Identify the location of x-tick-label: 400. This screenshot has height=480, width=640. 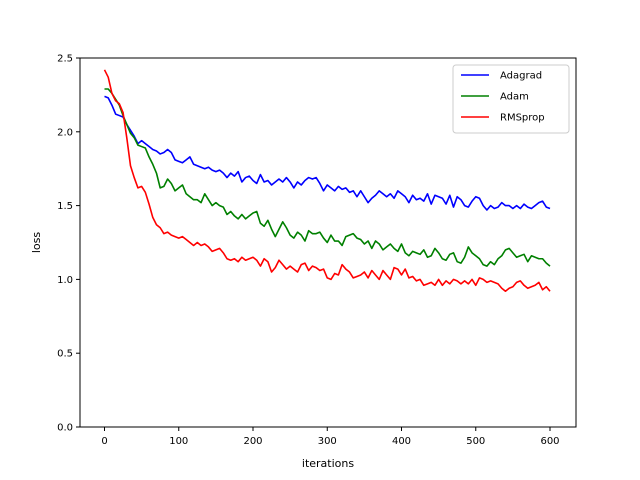
(401, 441).